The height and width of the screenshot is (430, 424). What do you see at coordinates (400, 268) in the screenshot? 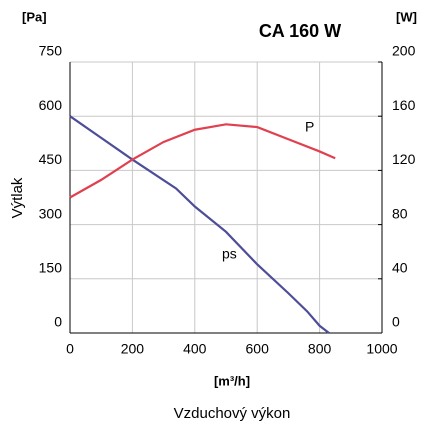
I see `y2-tick-label: 40` at bounding box center [400, 268].